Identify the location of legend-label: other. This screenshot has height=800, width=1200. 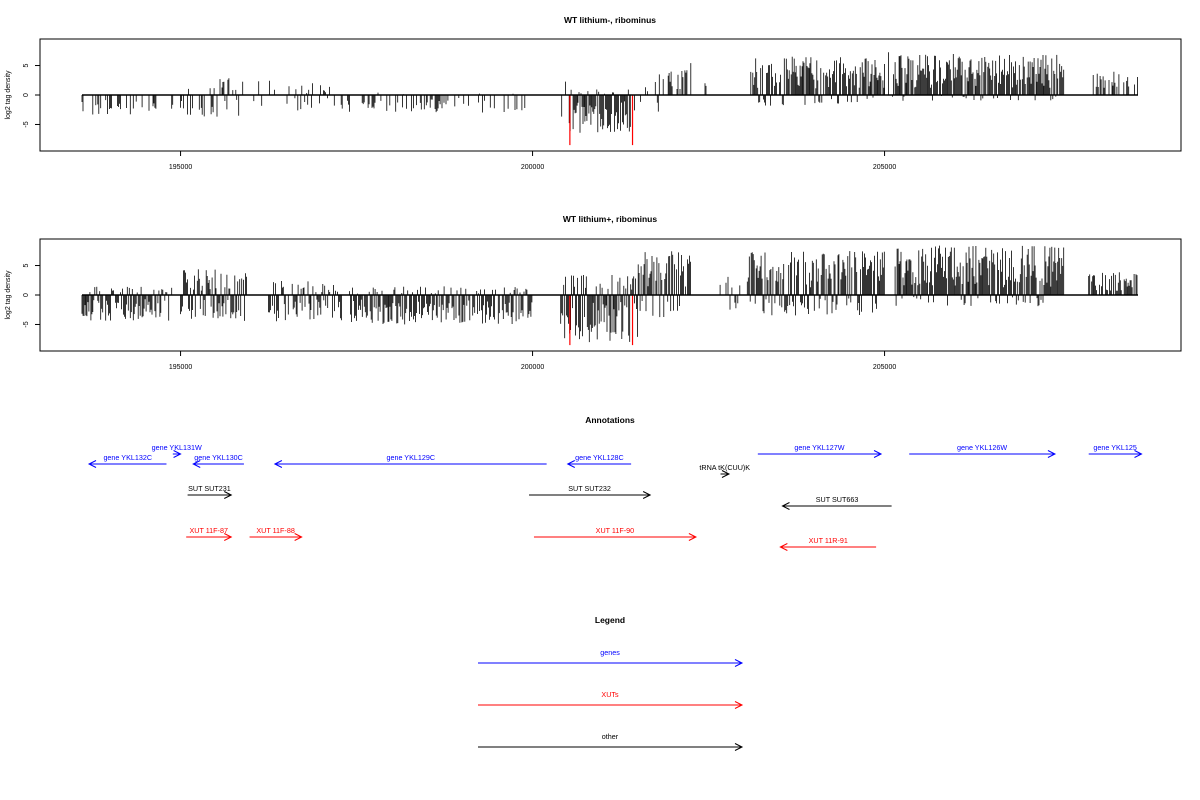
(610, 736).